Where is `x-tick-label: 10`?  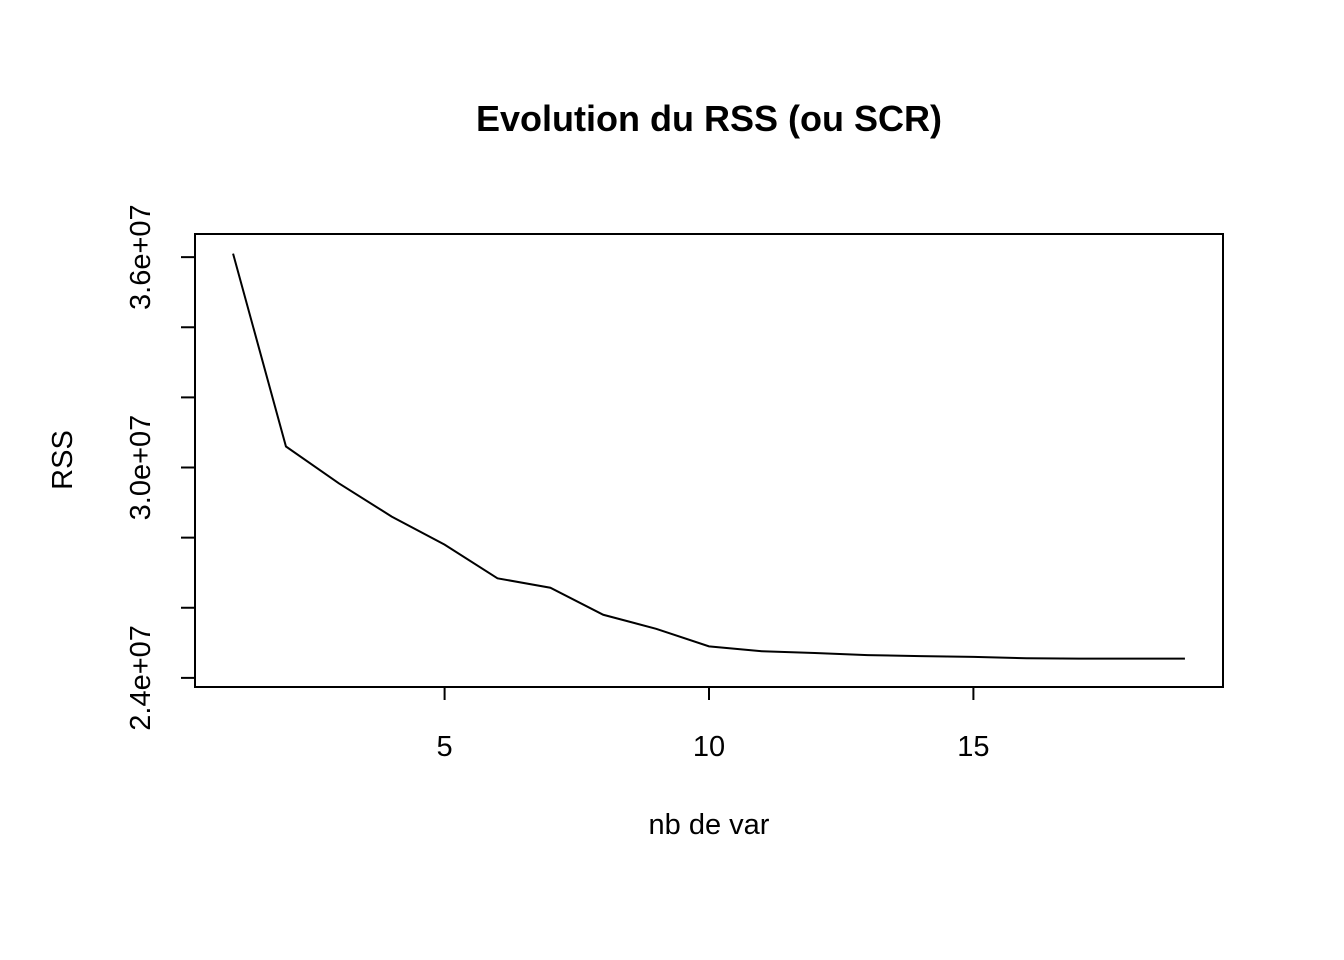
x-tick-label: 10 is located at coordinates (709, 747).